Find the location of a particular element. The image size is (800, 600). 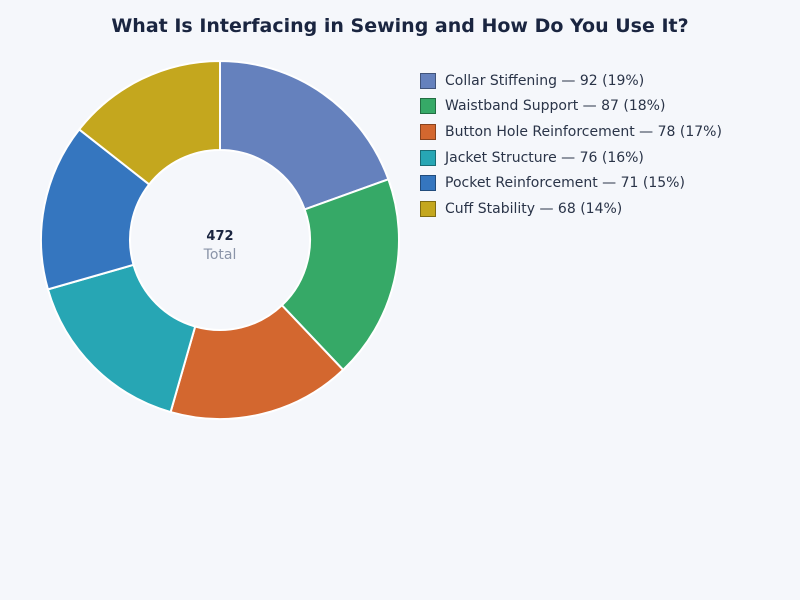

donut-slice-pocket-reinforcement is located at coordinates (95, 209).